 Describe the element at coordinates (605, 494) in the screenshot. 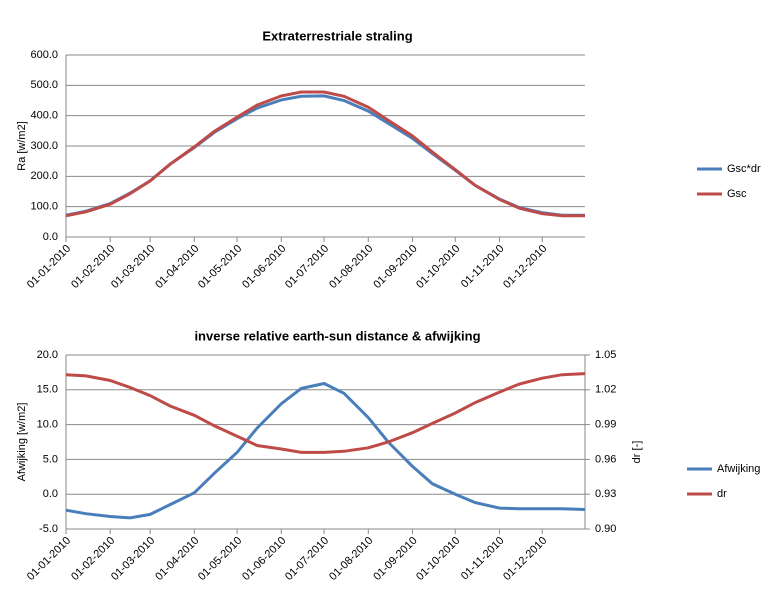

I see `y2-tick-label: 0.93` at that location.